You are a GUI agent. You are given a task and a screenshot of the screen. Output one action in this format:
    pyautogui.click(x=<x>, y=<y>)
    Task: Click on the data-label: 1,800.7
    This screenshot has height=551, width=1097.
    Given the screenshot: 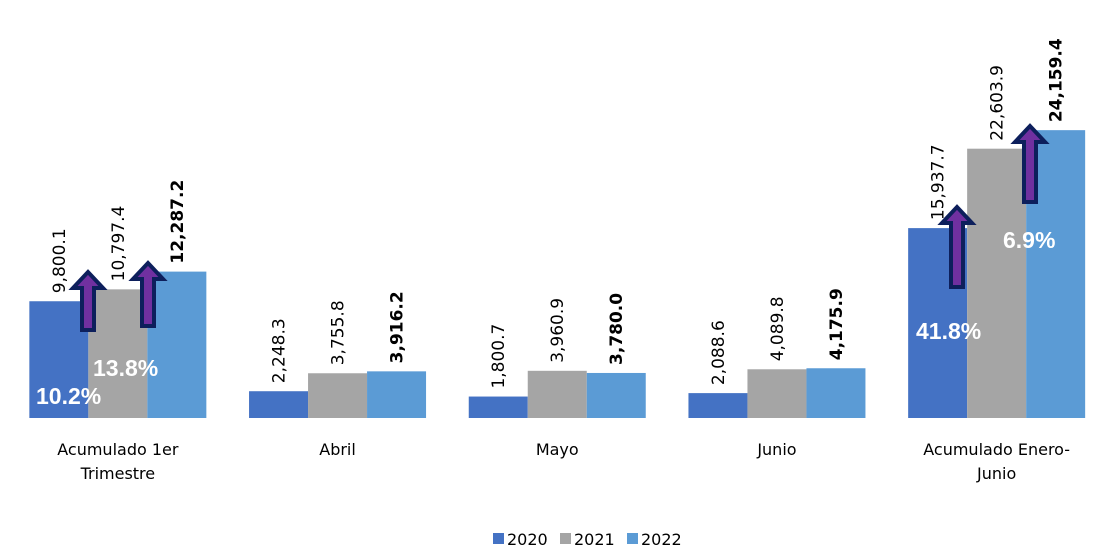 What is the action you would take?
    pyautogui.click(x=499, y=356)
    